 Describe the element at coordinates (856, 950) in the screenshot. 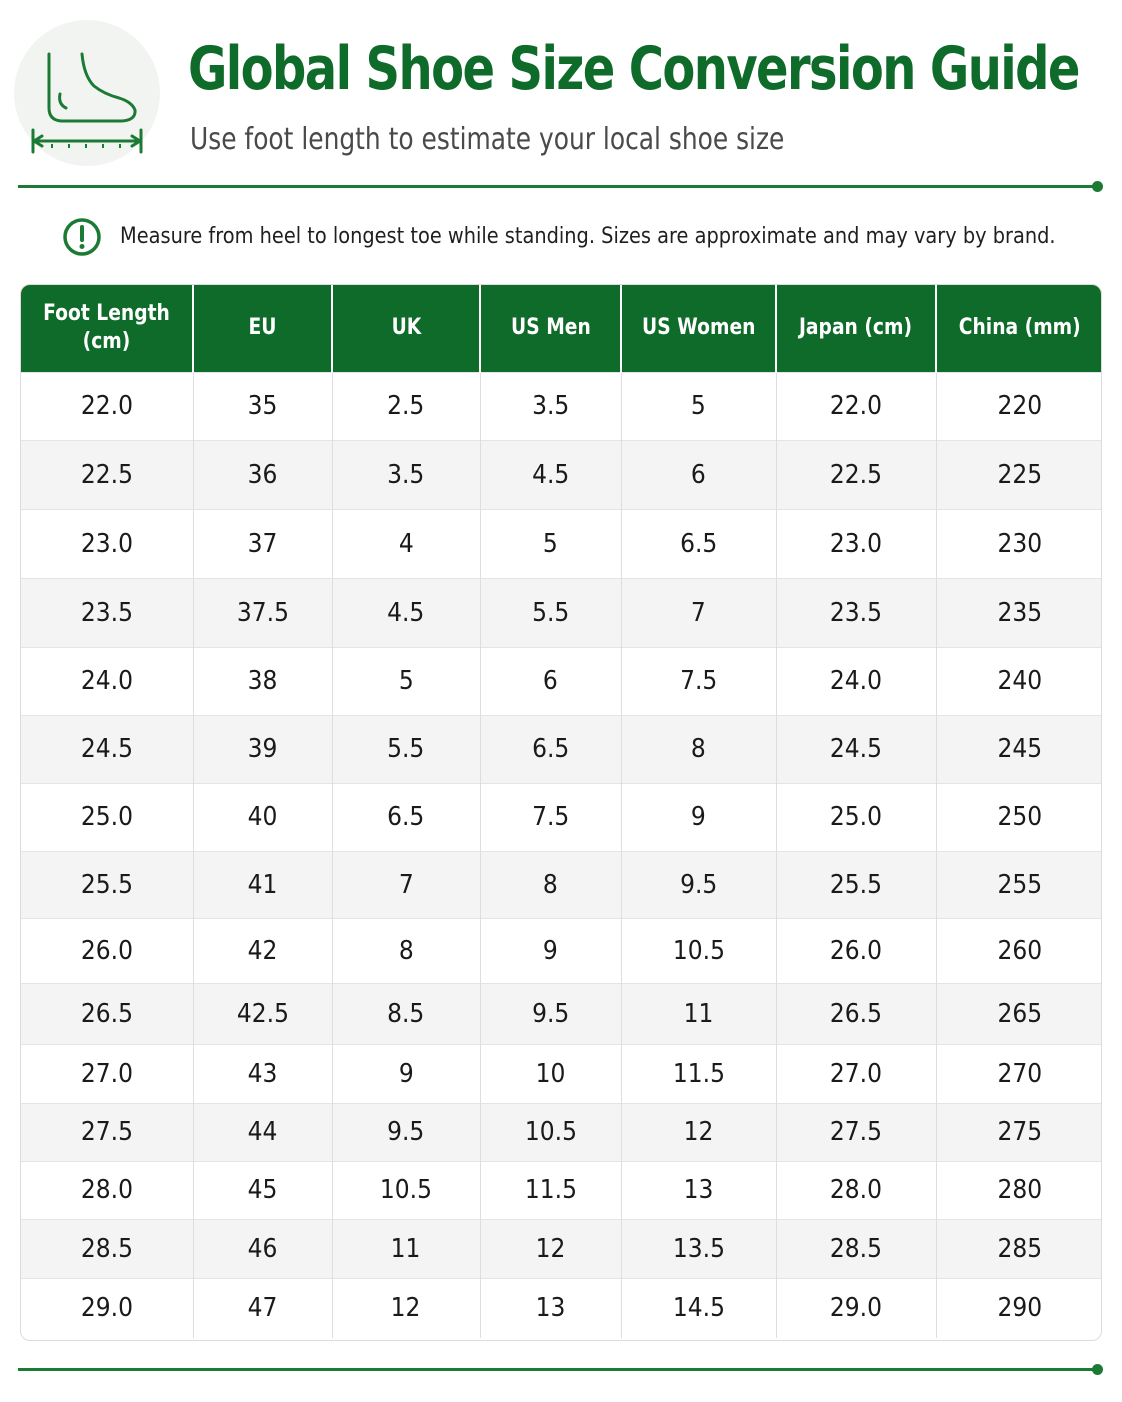

I see `cell-japan: 26.0` at that location.